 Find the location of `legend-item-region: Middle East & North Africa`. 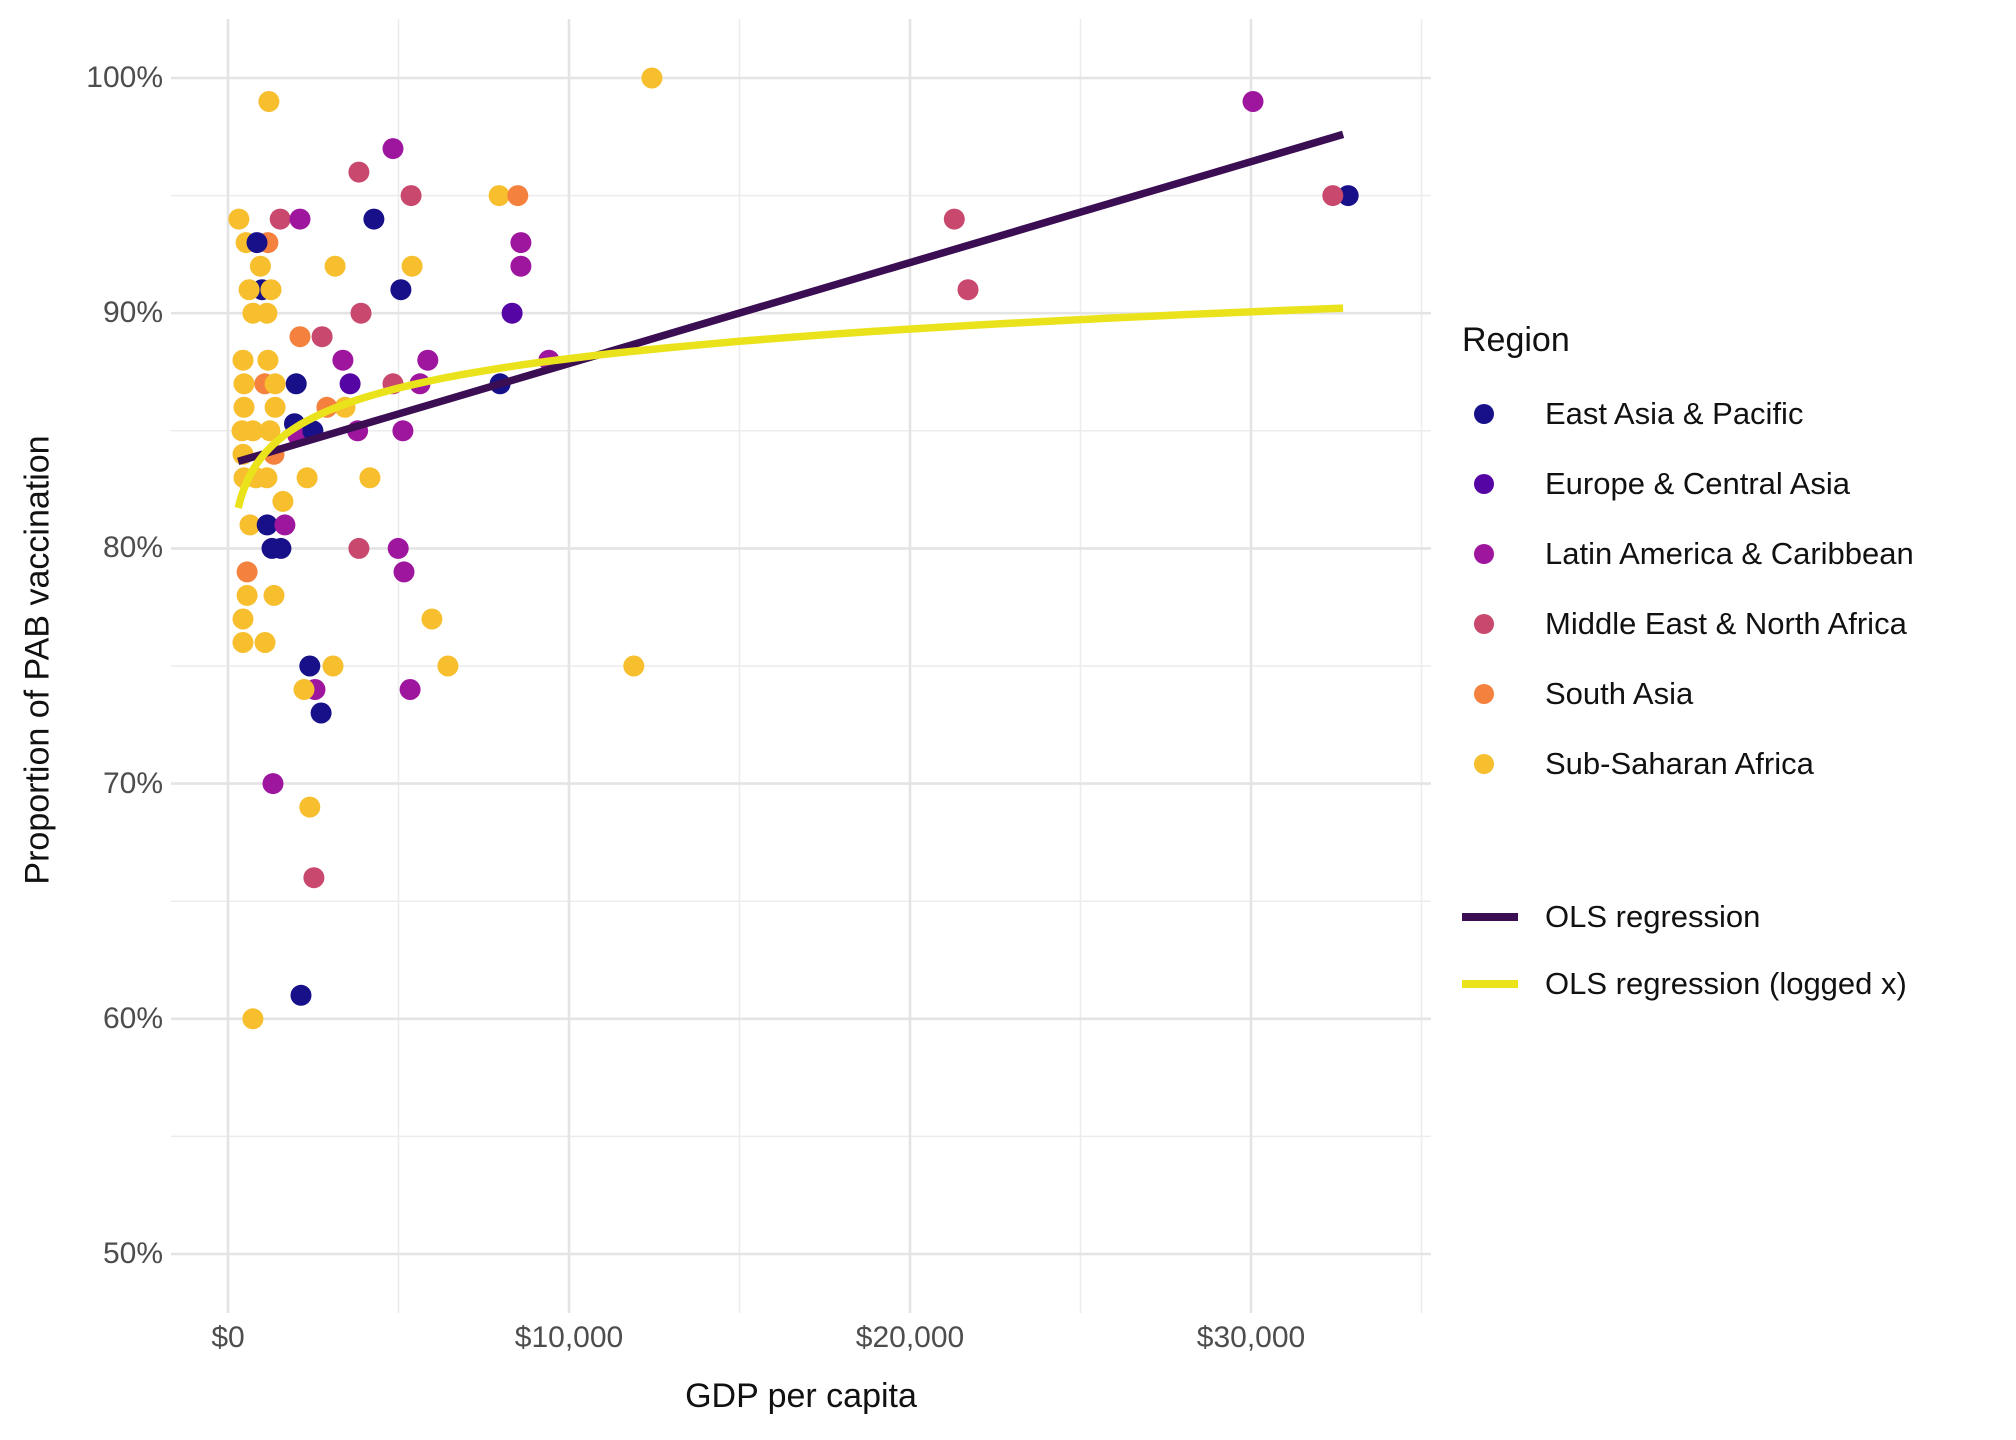

legend-item-region: Middle East & North Africa is located at coordinates (1732, 624).